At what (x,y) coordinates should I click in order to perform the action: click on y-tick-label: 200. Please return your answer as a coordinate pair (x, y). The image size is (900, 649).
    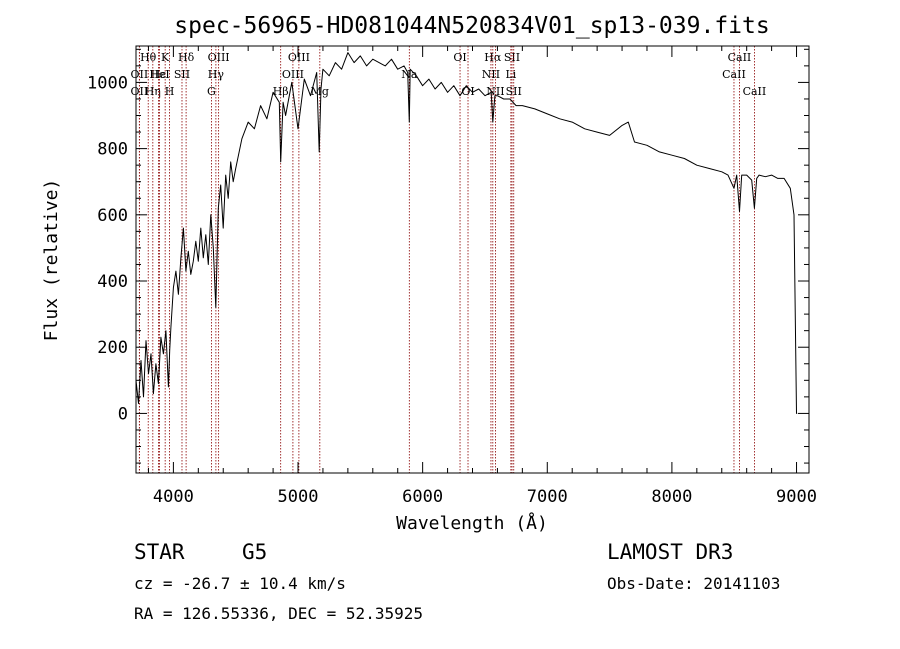
    Looking at the image, I should click on (112, 348).